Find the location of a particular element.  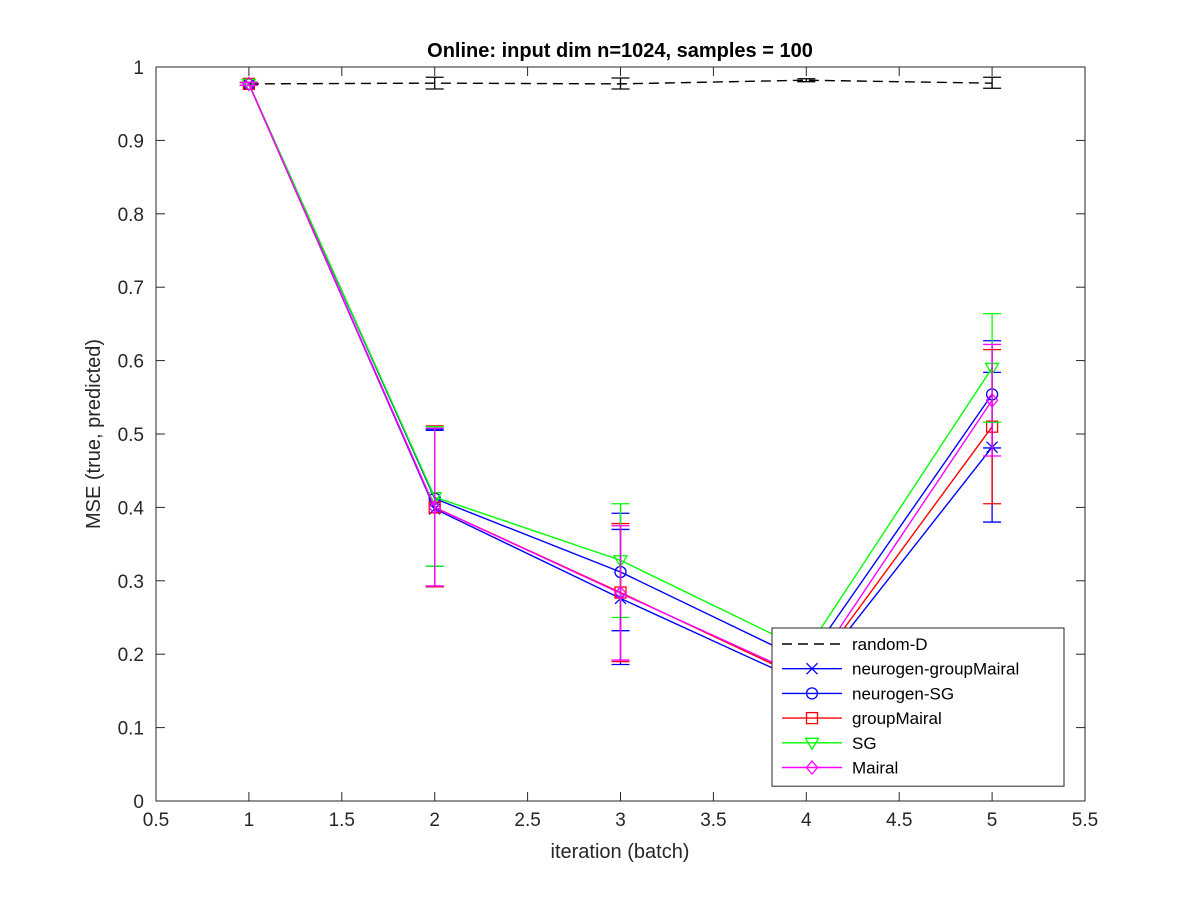

y-tick-label: 0.6 is located at coordinates (131, 362).